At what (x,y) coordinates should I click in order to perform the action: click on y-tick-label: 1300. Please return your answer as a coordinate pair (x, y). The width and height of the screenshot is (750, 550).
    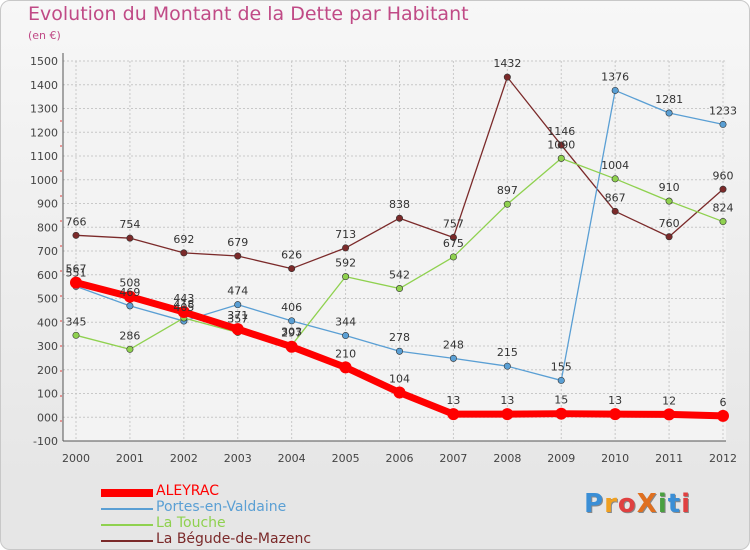
    Looking at the image, I should click on (44, 109).